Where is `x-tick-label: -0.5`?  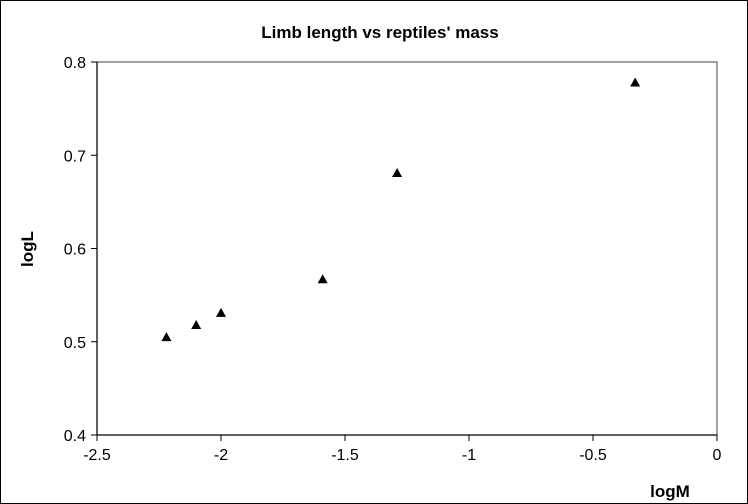
x-tick-label: -0.5 is located at coordinates (593, 455).